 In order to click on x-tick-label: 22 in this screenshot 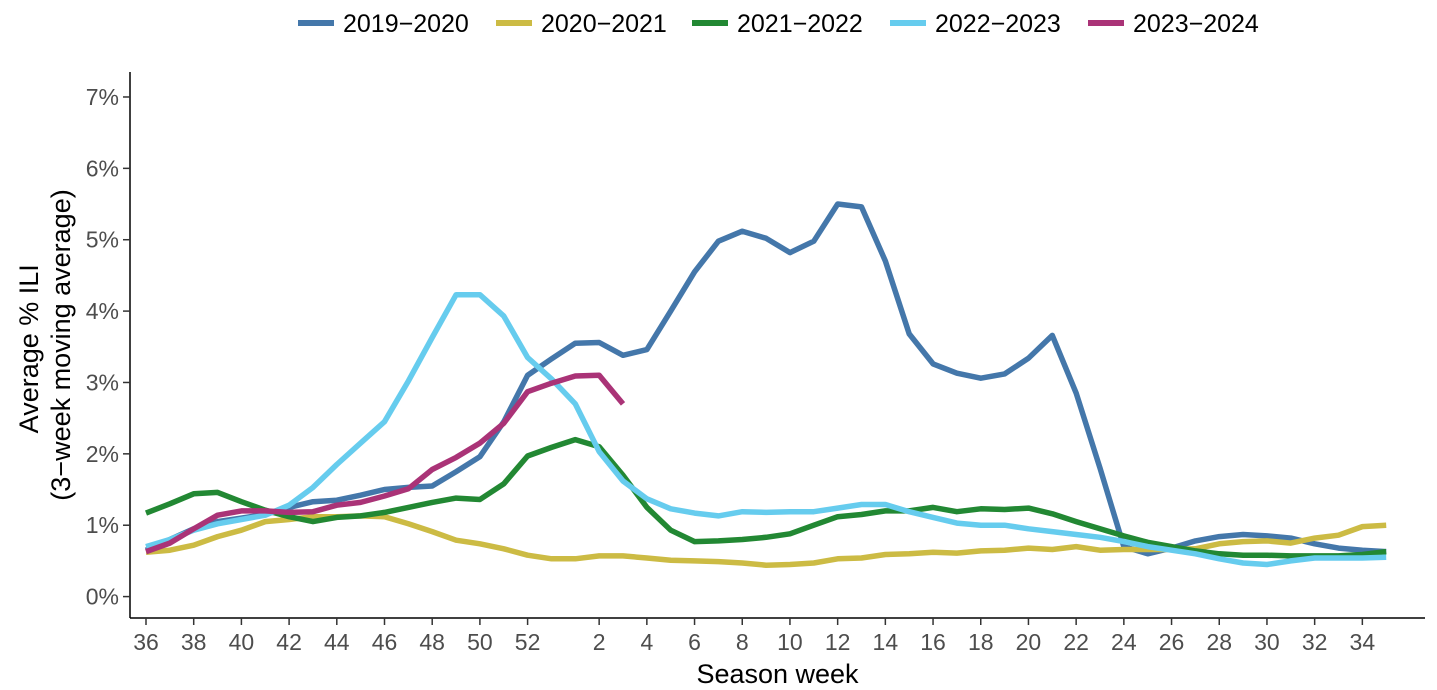, I will do `click(1076, 642)`.